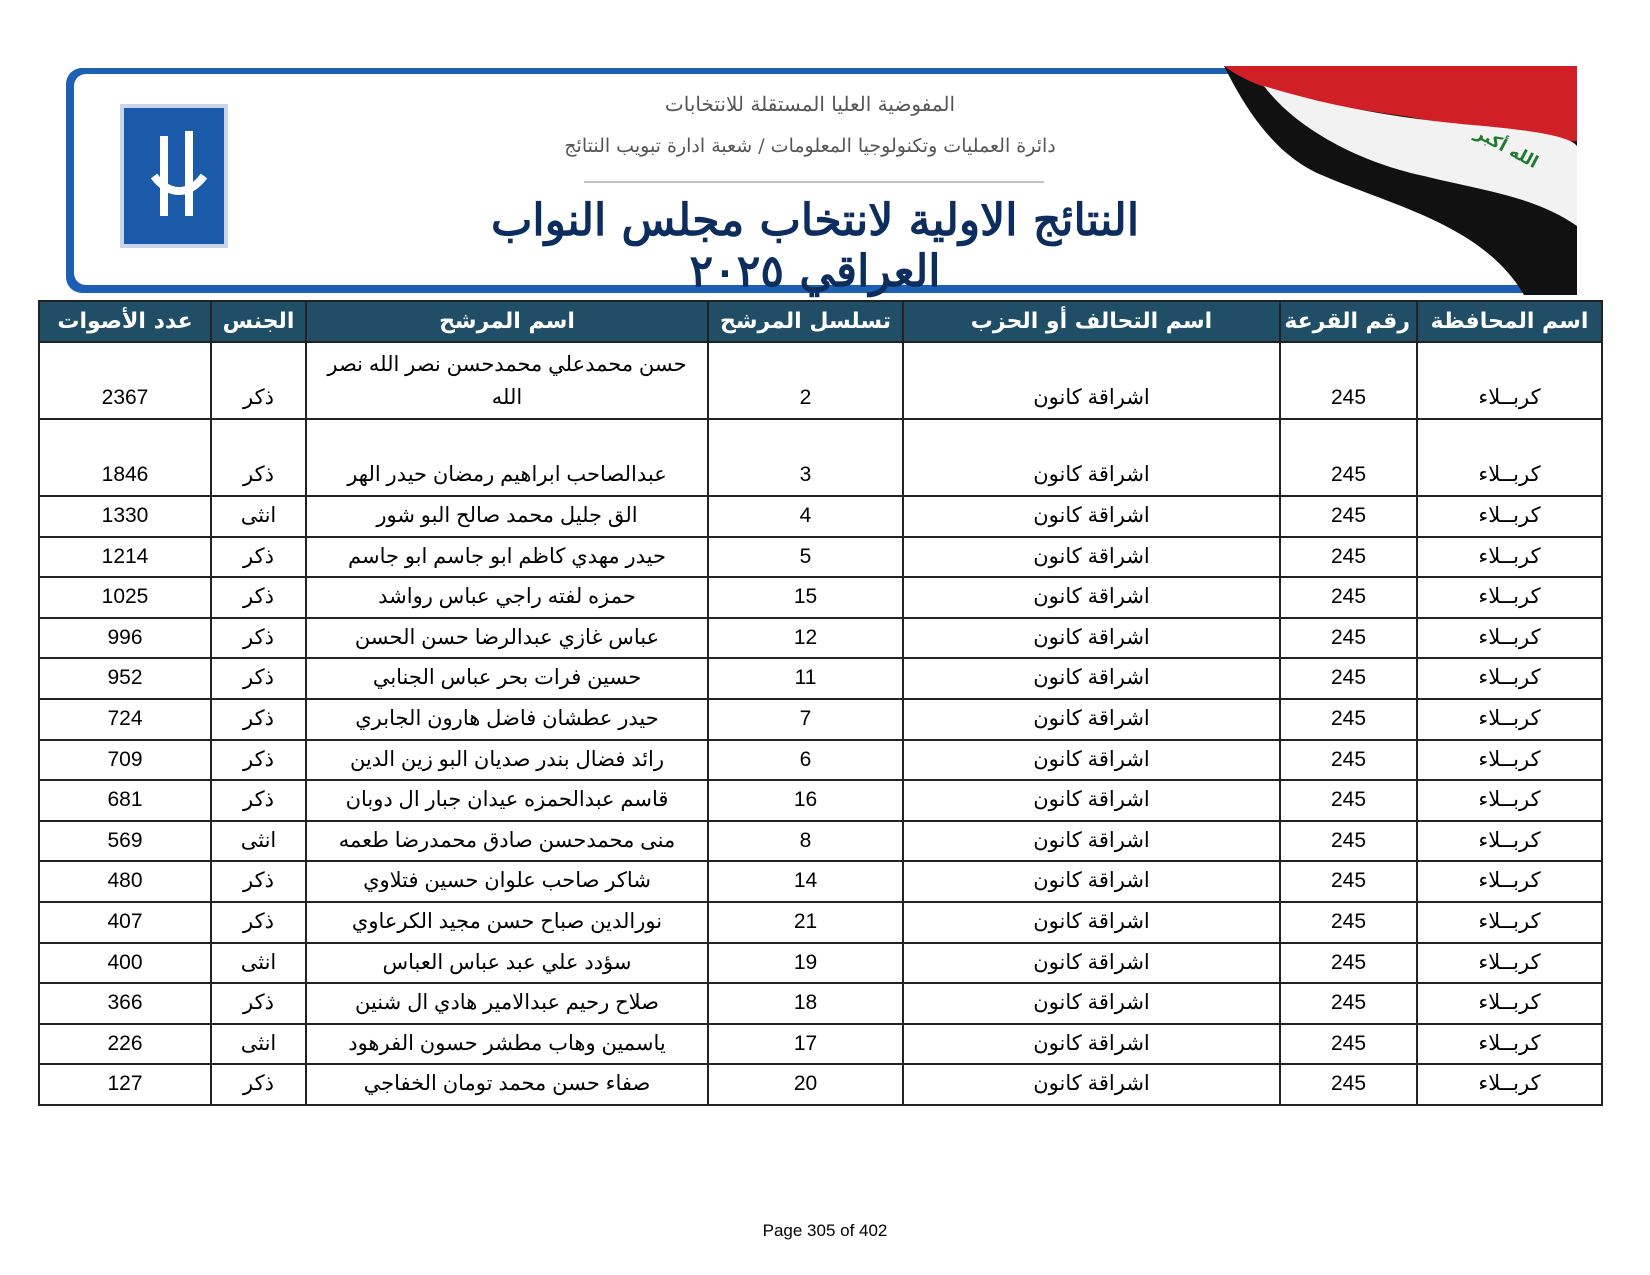  I want to click on table-cell: 3, so click(805, 457).